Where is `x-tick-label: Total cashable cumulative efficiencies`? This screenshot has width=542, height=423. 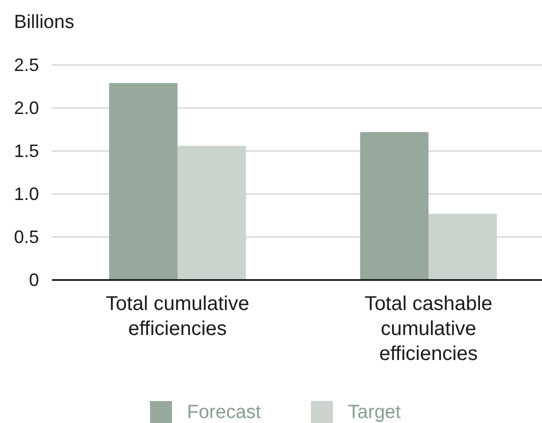 x-tick-label: Total cashable cumulative efficiencies is located at coordinates (428, 329).